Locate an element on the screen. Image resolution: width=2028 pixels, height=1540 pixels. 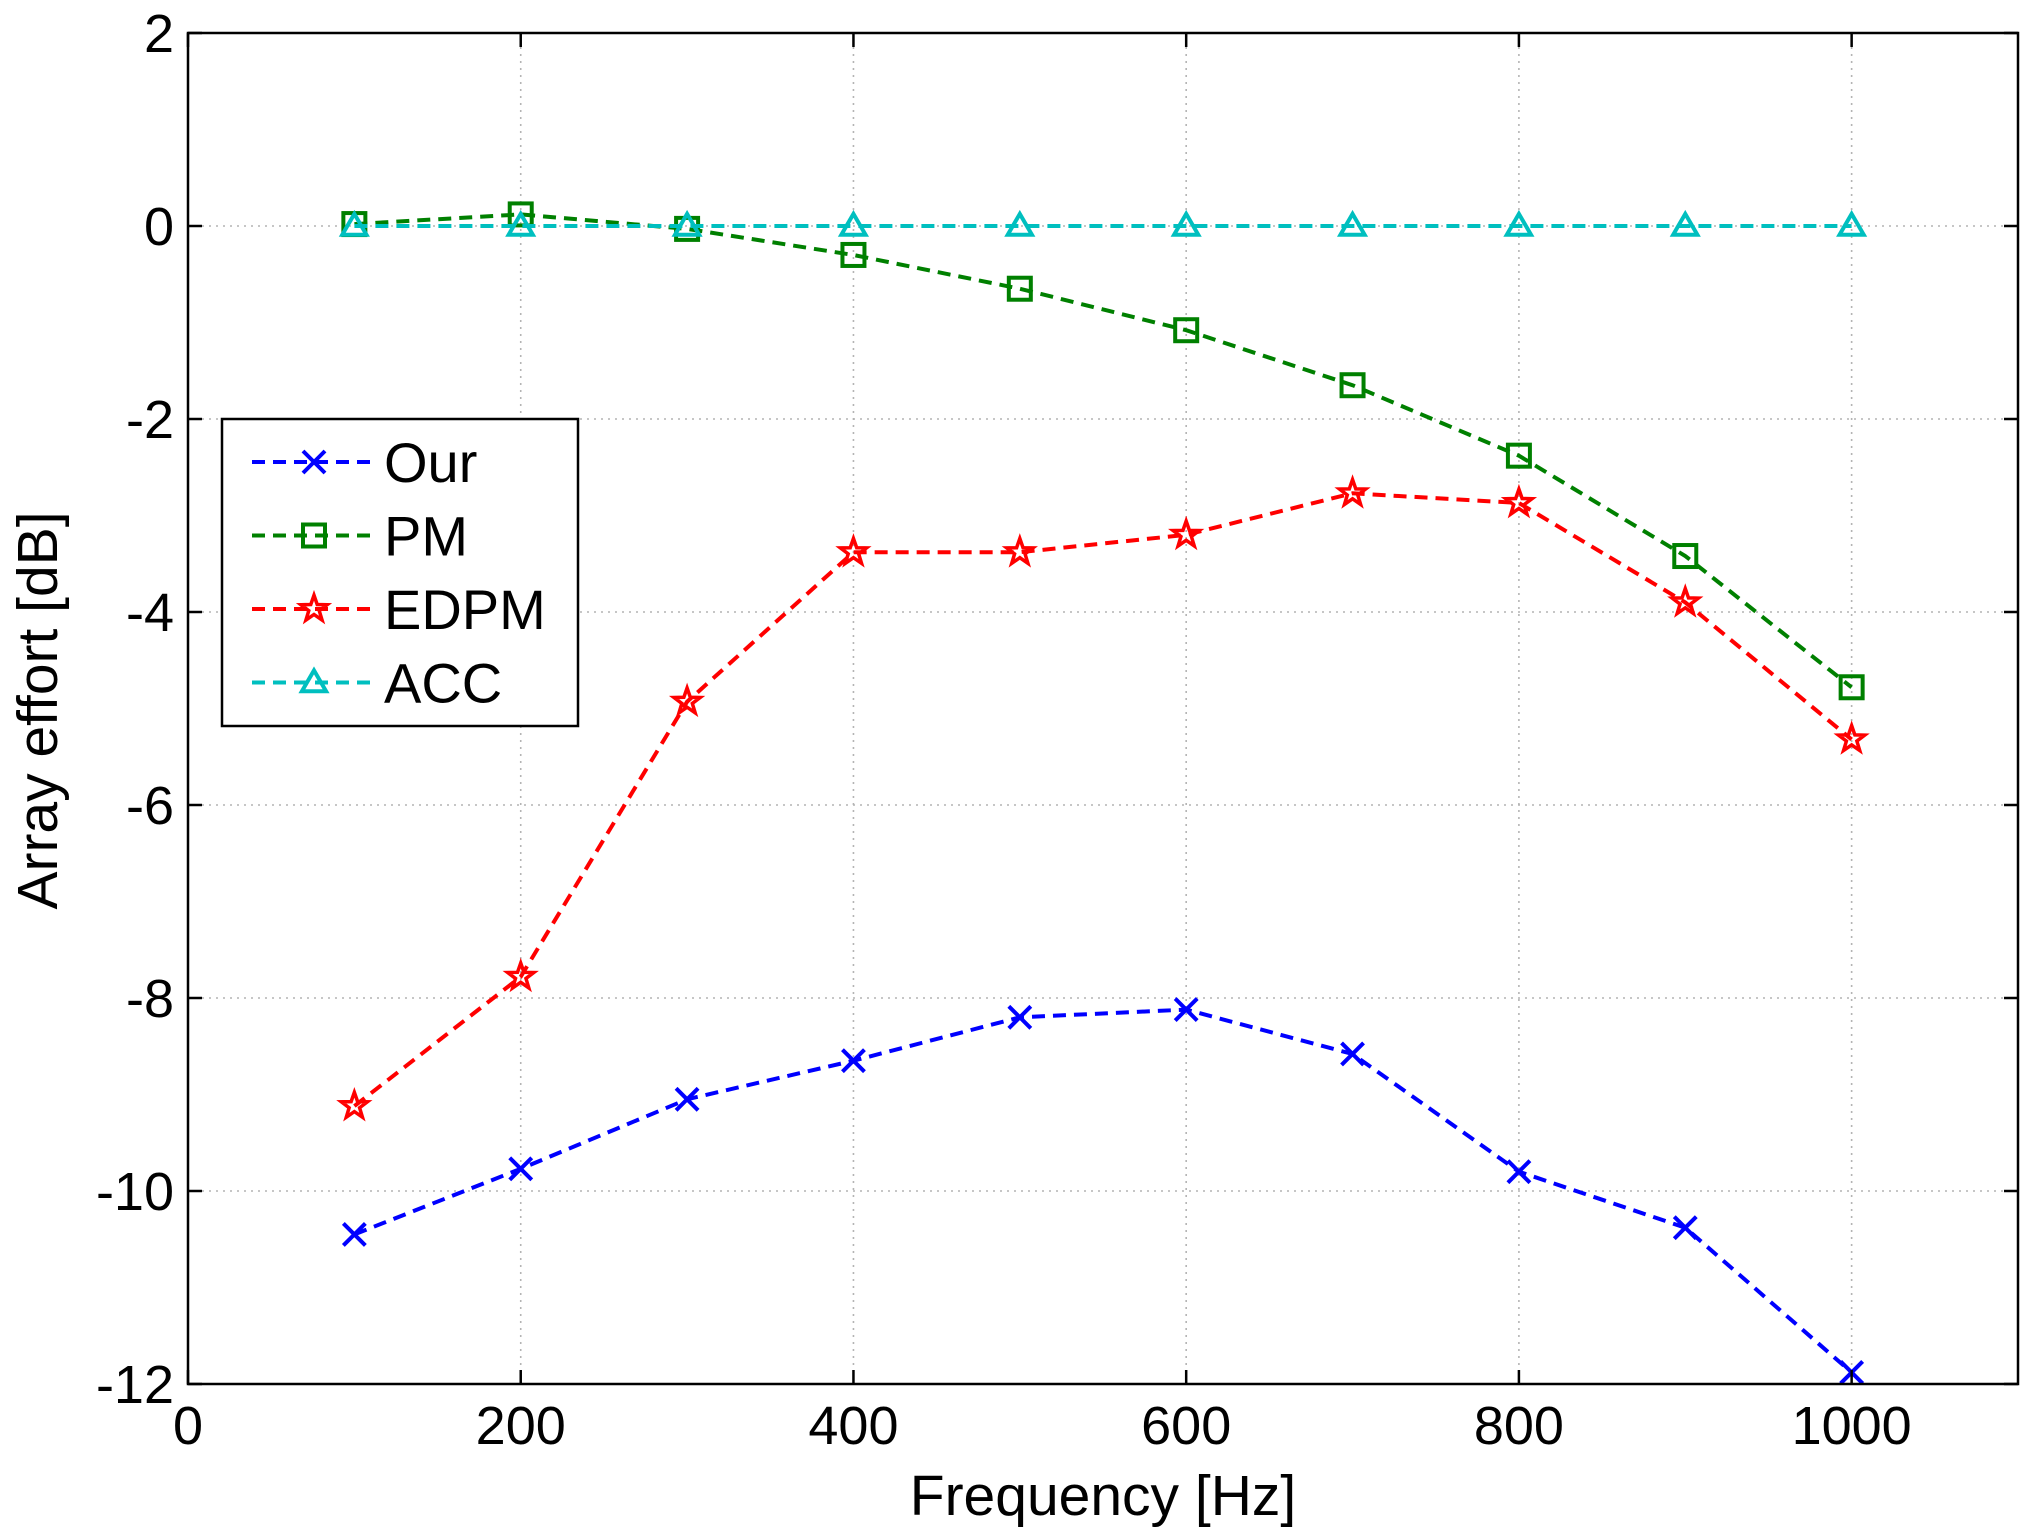
x-tick-label: 800 is located at coordinates (1519, 1426).